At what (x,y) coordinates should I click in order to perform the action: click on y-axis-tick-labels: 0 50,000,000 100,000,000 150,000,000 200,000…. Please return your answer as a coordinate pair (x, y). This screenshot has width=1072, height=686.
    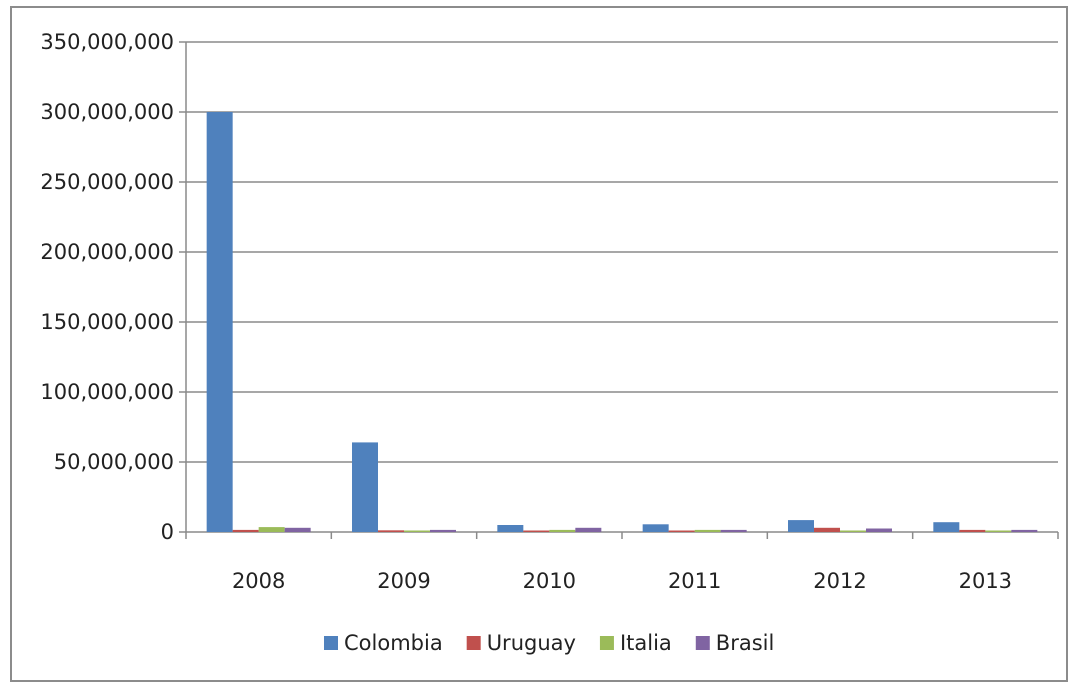
    Looking at the image, I should click on (107, 287).